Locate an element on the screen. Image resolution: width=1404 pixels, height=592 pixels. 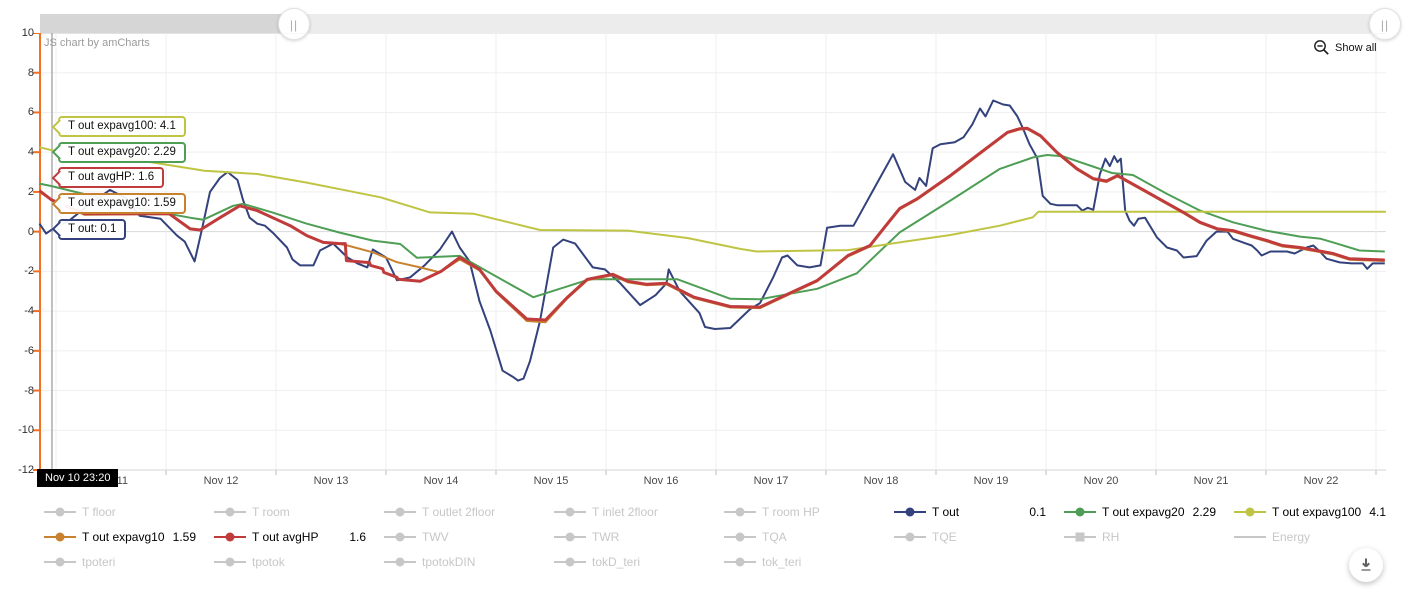
legend-label: T out avgHP is located at coordinates (285, 537).